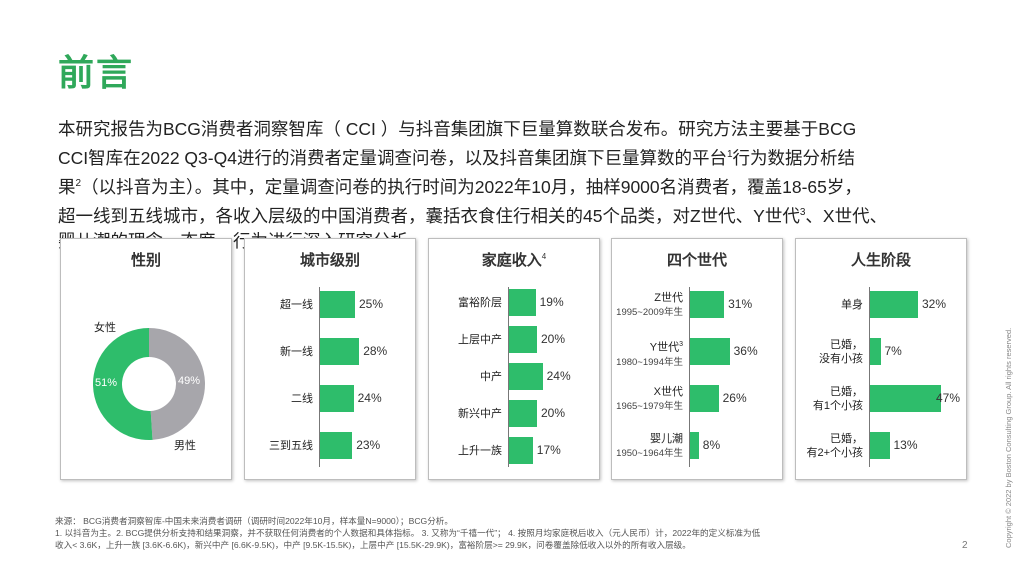 The width and height of the screenshot is (1024, 576). Describe the element at coordinates (319, 377) in the screenshot. I see `city-axis` at that location.